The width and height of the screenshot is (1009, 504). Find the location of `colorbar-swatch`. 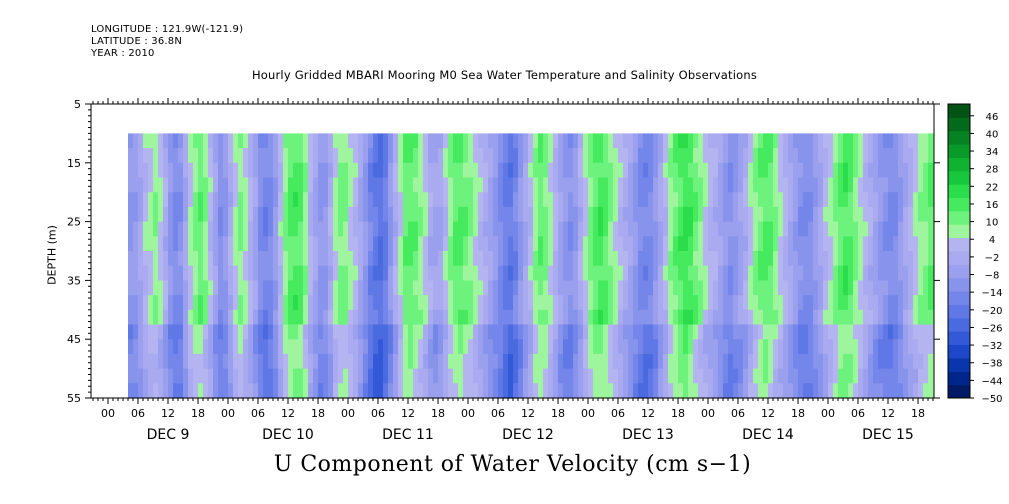

colorbar-swatch is located at coordinates (959, 151).